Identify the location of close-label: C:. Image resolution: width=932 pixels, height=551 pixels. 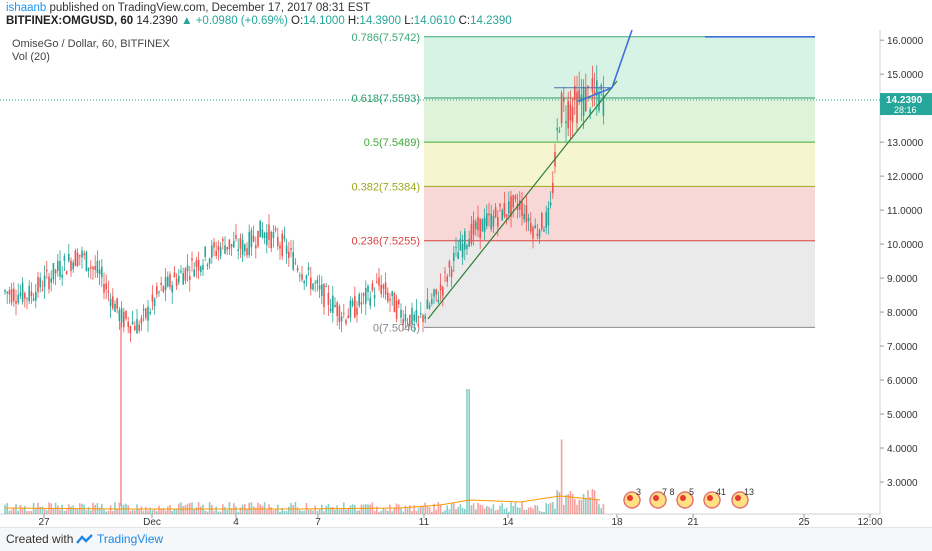
(464, 21).